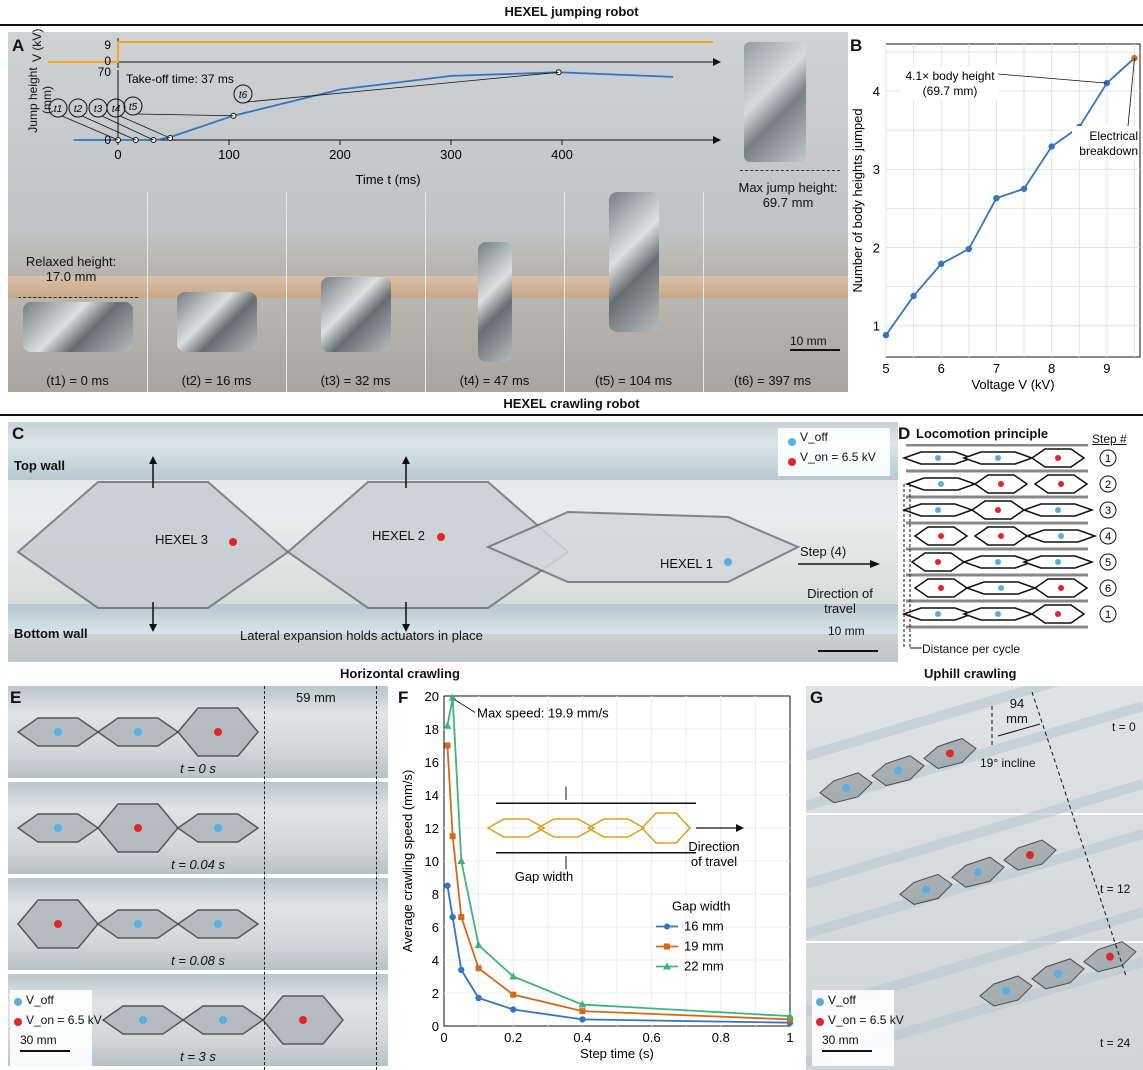 This screenshot has width=1143, height=1070. I want to click on marker-label: t6, so click(243, 95).